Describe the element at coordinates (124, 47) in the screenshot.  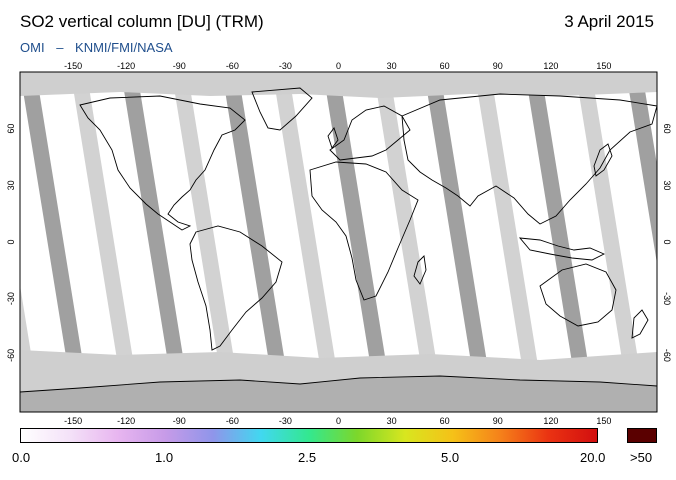
I see `credit-agencies: KNMI/FMI/NASA` at that location.